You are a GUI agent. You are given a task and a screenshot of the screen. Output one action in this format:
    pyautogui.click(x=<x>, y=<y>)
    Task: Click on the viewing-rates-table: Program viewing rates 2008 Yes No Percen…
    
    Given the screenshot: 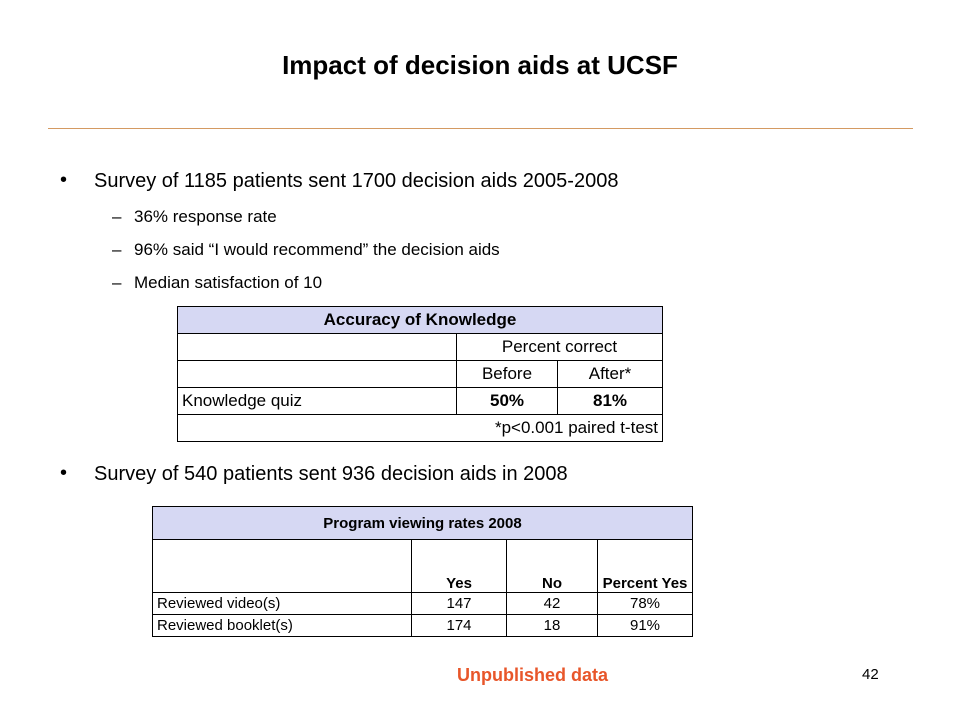 What is the action you would take?
    pyautogui.click(x=422, y=571)
    